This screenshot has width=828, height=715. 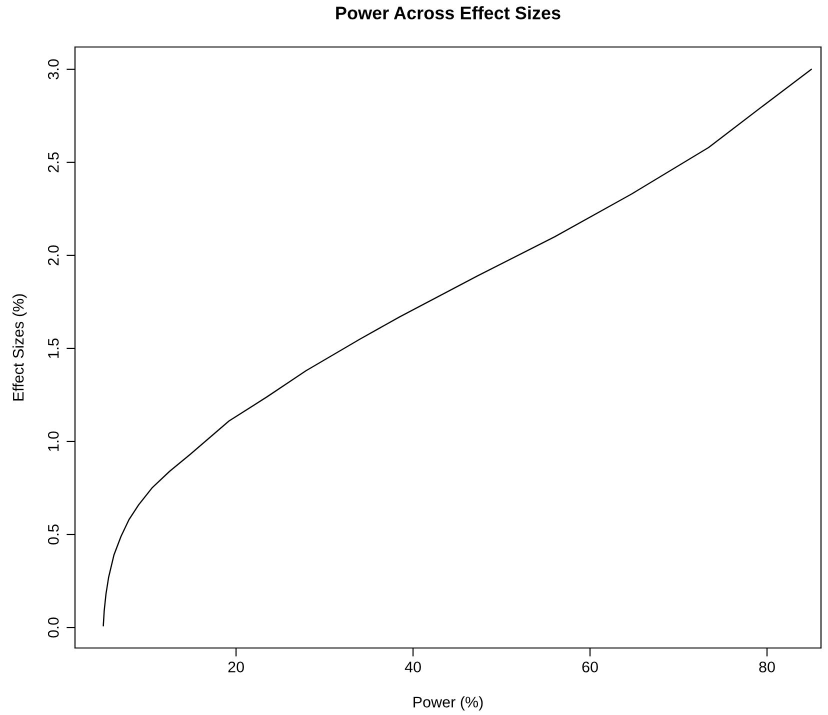 I want to click on x-tick-label: 60, so click(x=590, y=667).